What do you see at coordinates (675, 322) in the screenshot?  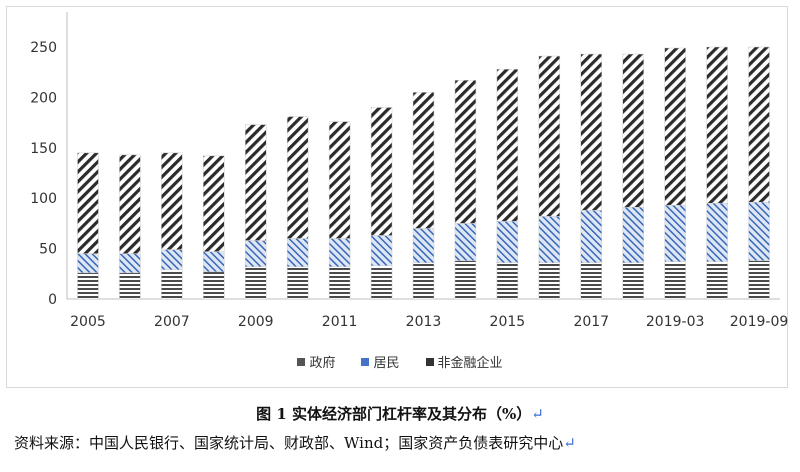 I see `x-tick-label: 2019-03` at bounding box center [675, 322].